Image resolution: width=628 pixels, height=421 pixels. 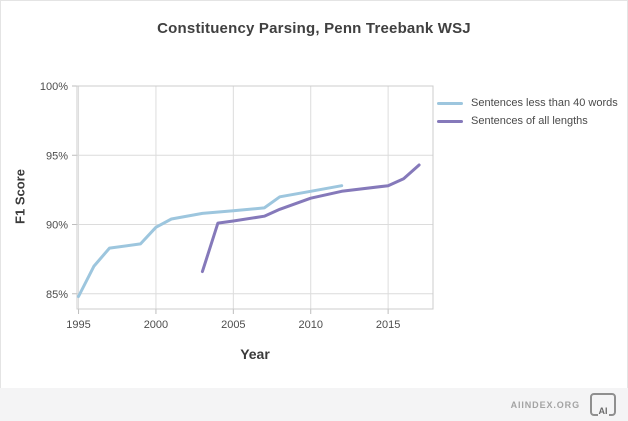 I want to click on x-tick-label: 2010, so click(x=310, y=325).